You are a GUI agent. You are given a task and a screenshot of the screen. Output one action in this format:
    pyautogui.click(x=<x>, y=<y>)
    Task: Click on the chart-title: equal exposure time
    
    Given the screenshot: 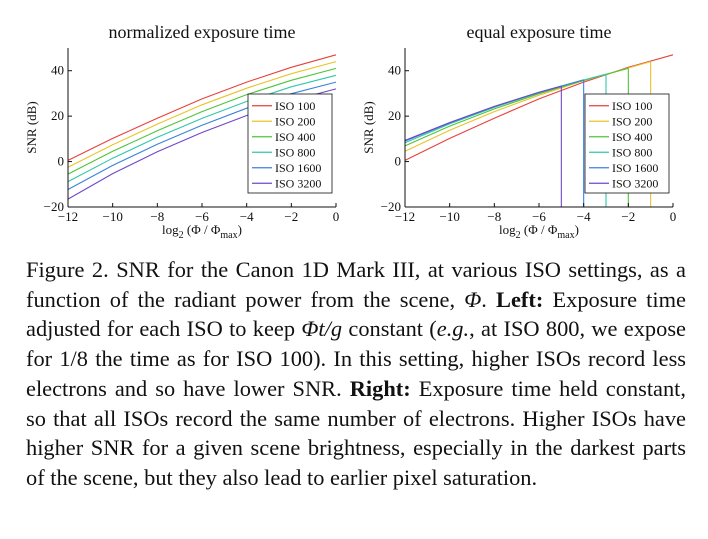 What is the action you would take?
    pyautogui.click(x=539, y=32)
    